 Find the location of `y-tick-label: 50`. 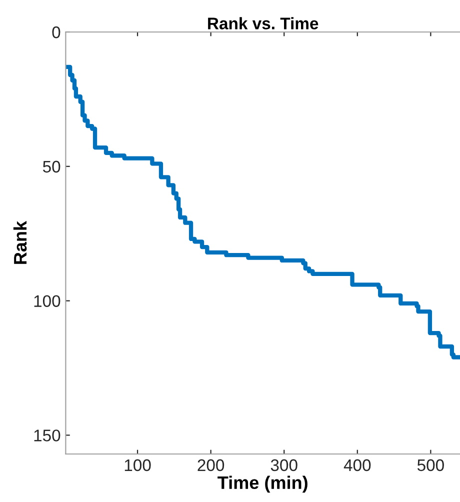

y-tick-label: 50 is located at coordinates (51, 166).